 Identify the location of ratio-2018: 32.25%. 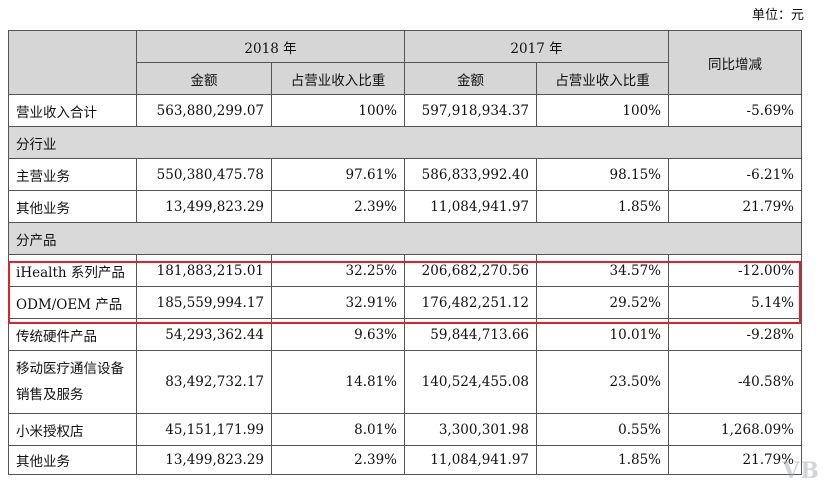
(338, 270).